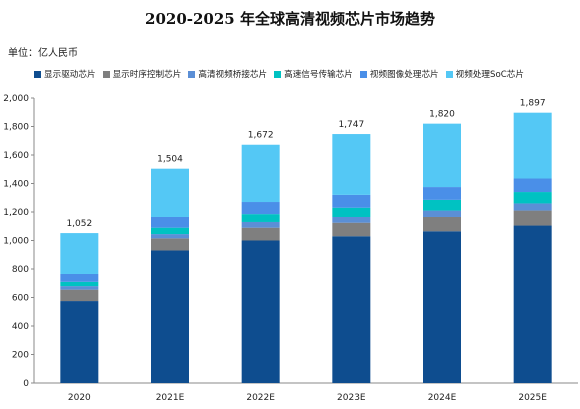 Image resolution: width=580 pixels, height=409 pixels. I want to click on y-tick-label: 800, so click(20, 270).